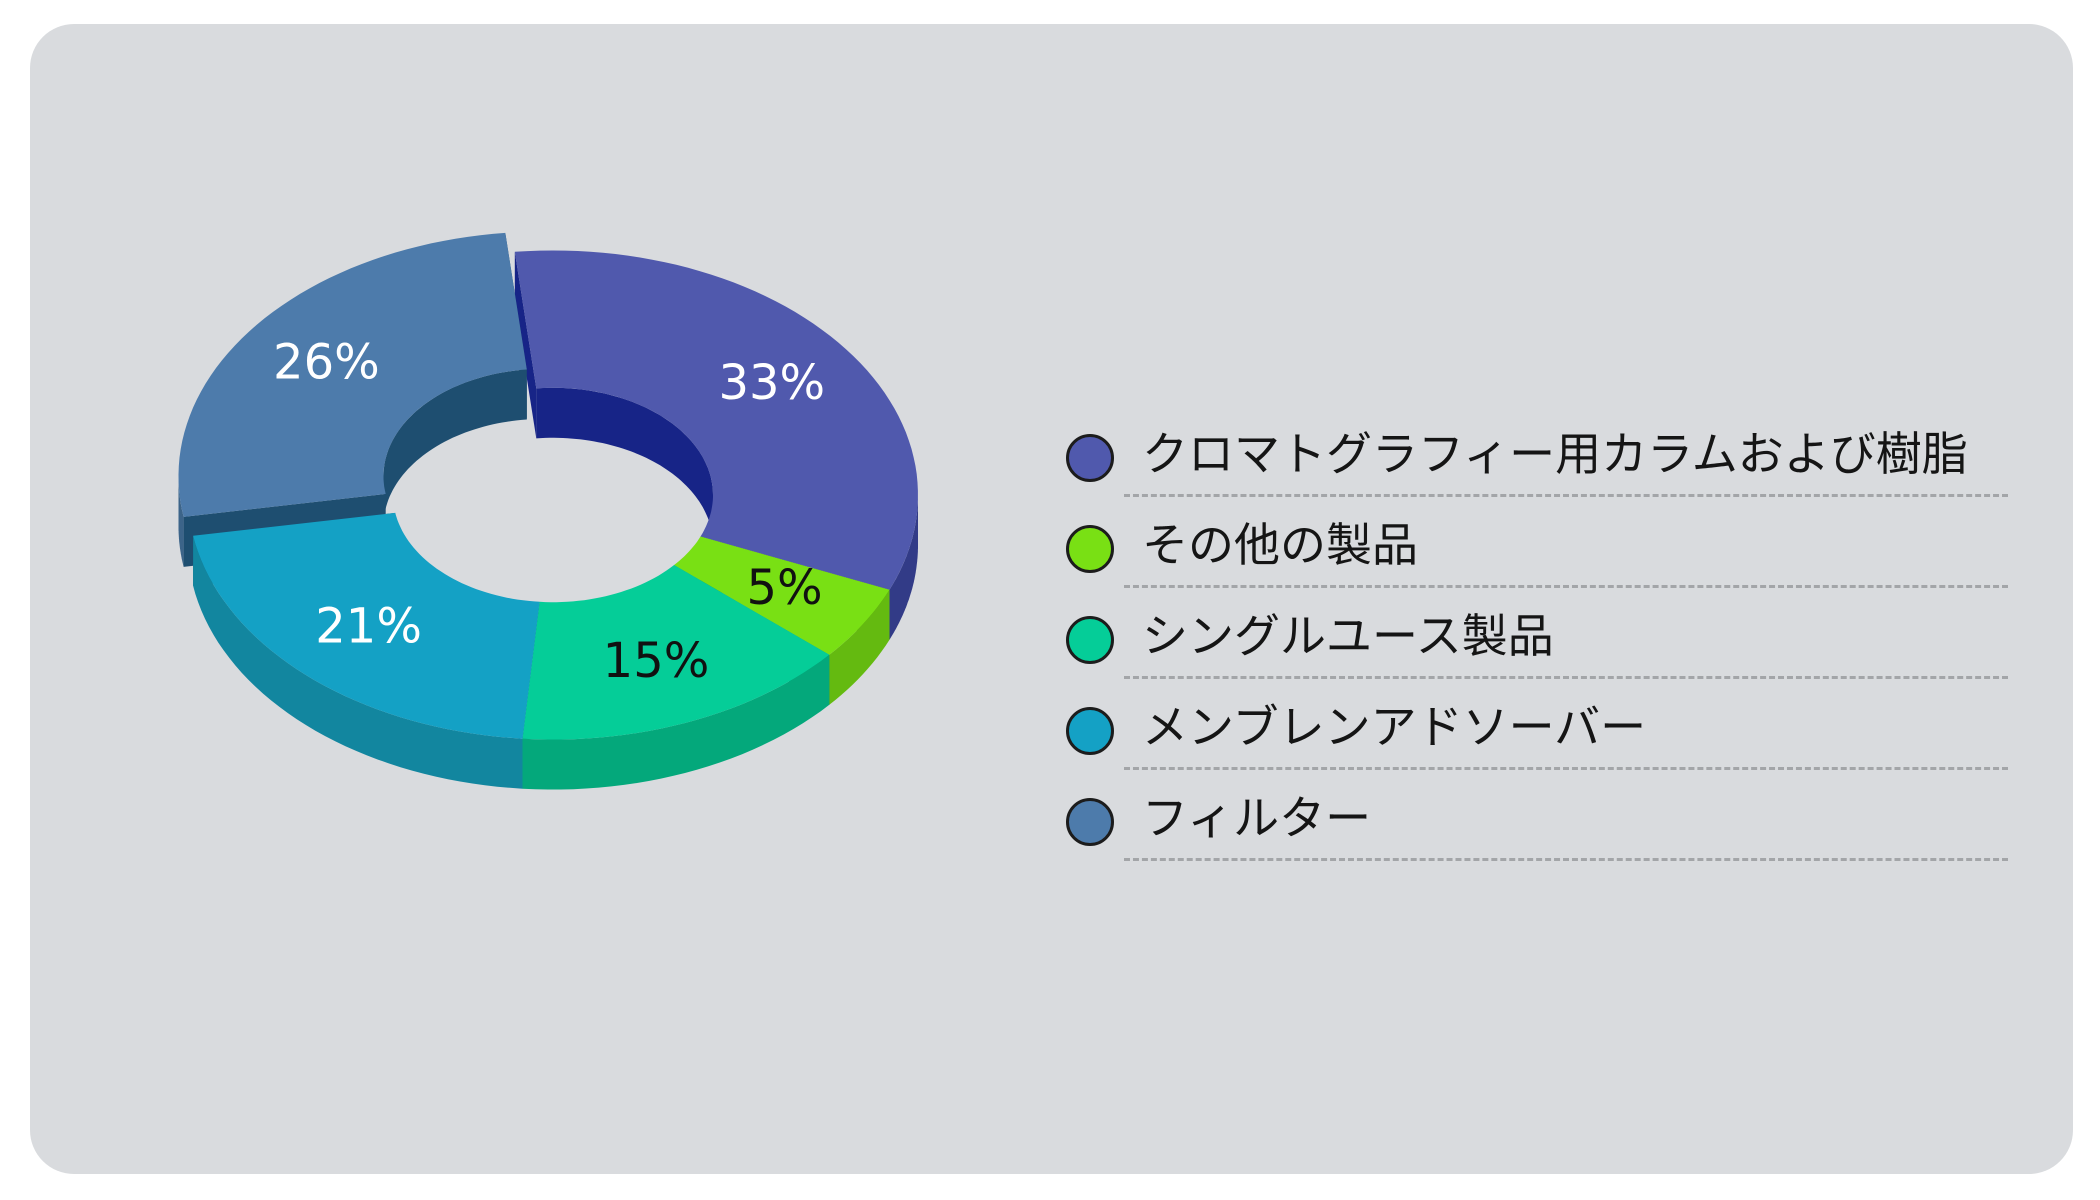  Describe the element at coordinates (181, 521) in the screenshot. I see `slice-5-outer-wall` at that location.